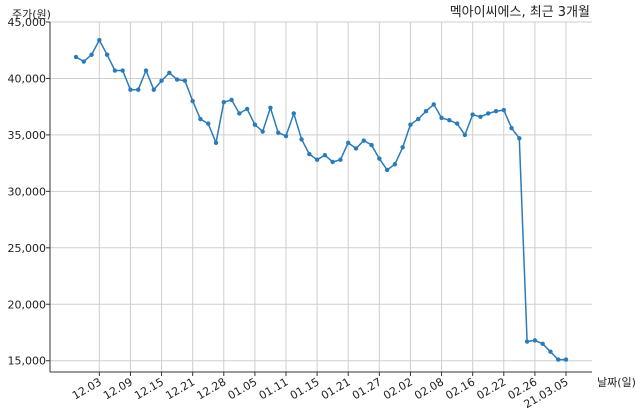  Describe the element at coordinates (367, 388) in the screenshot. I see `x-tick-label: 01.27` at that location.